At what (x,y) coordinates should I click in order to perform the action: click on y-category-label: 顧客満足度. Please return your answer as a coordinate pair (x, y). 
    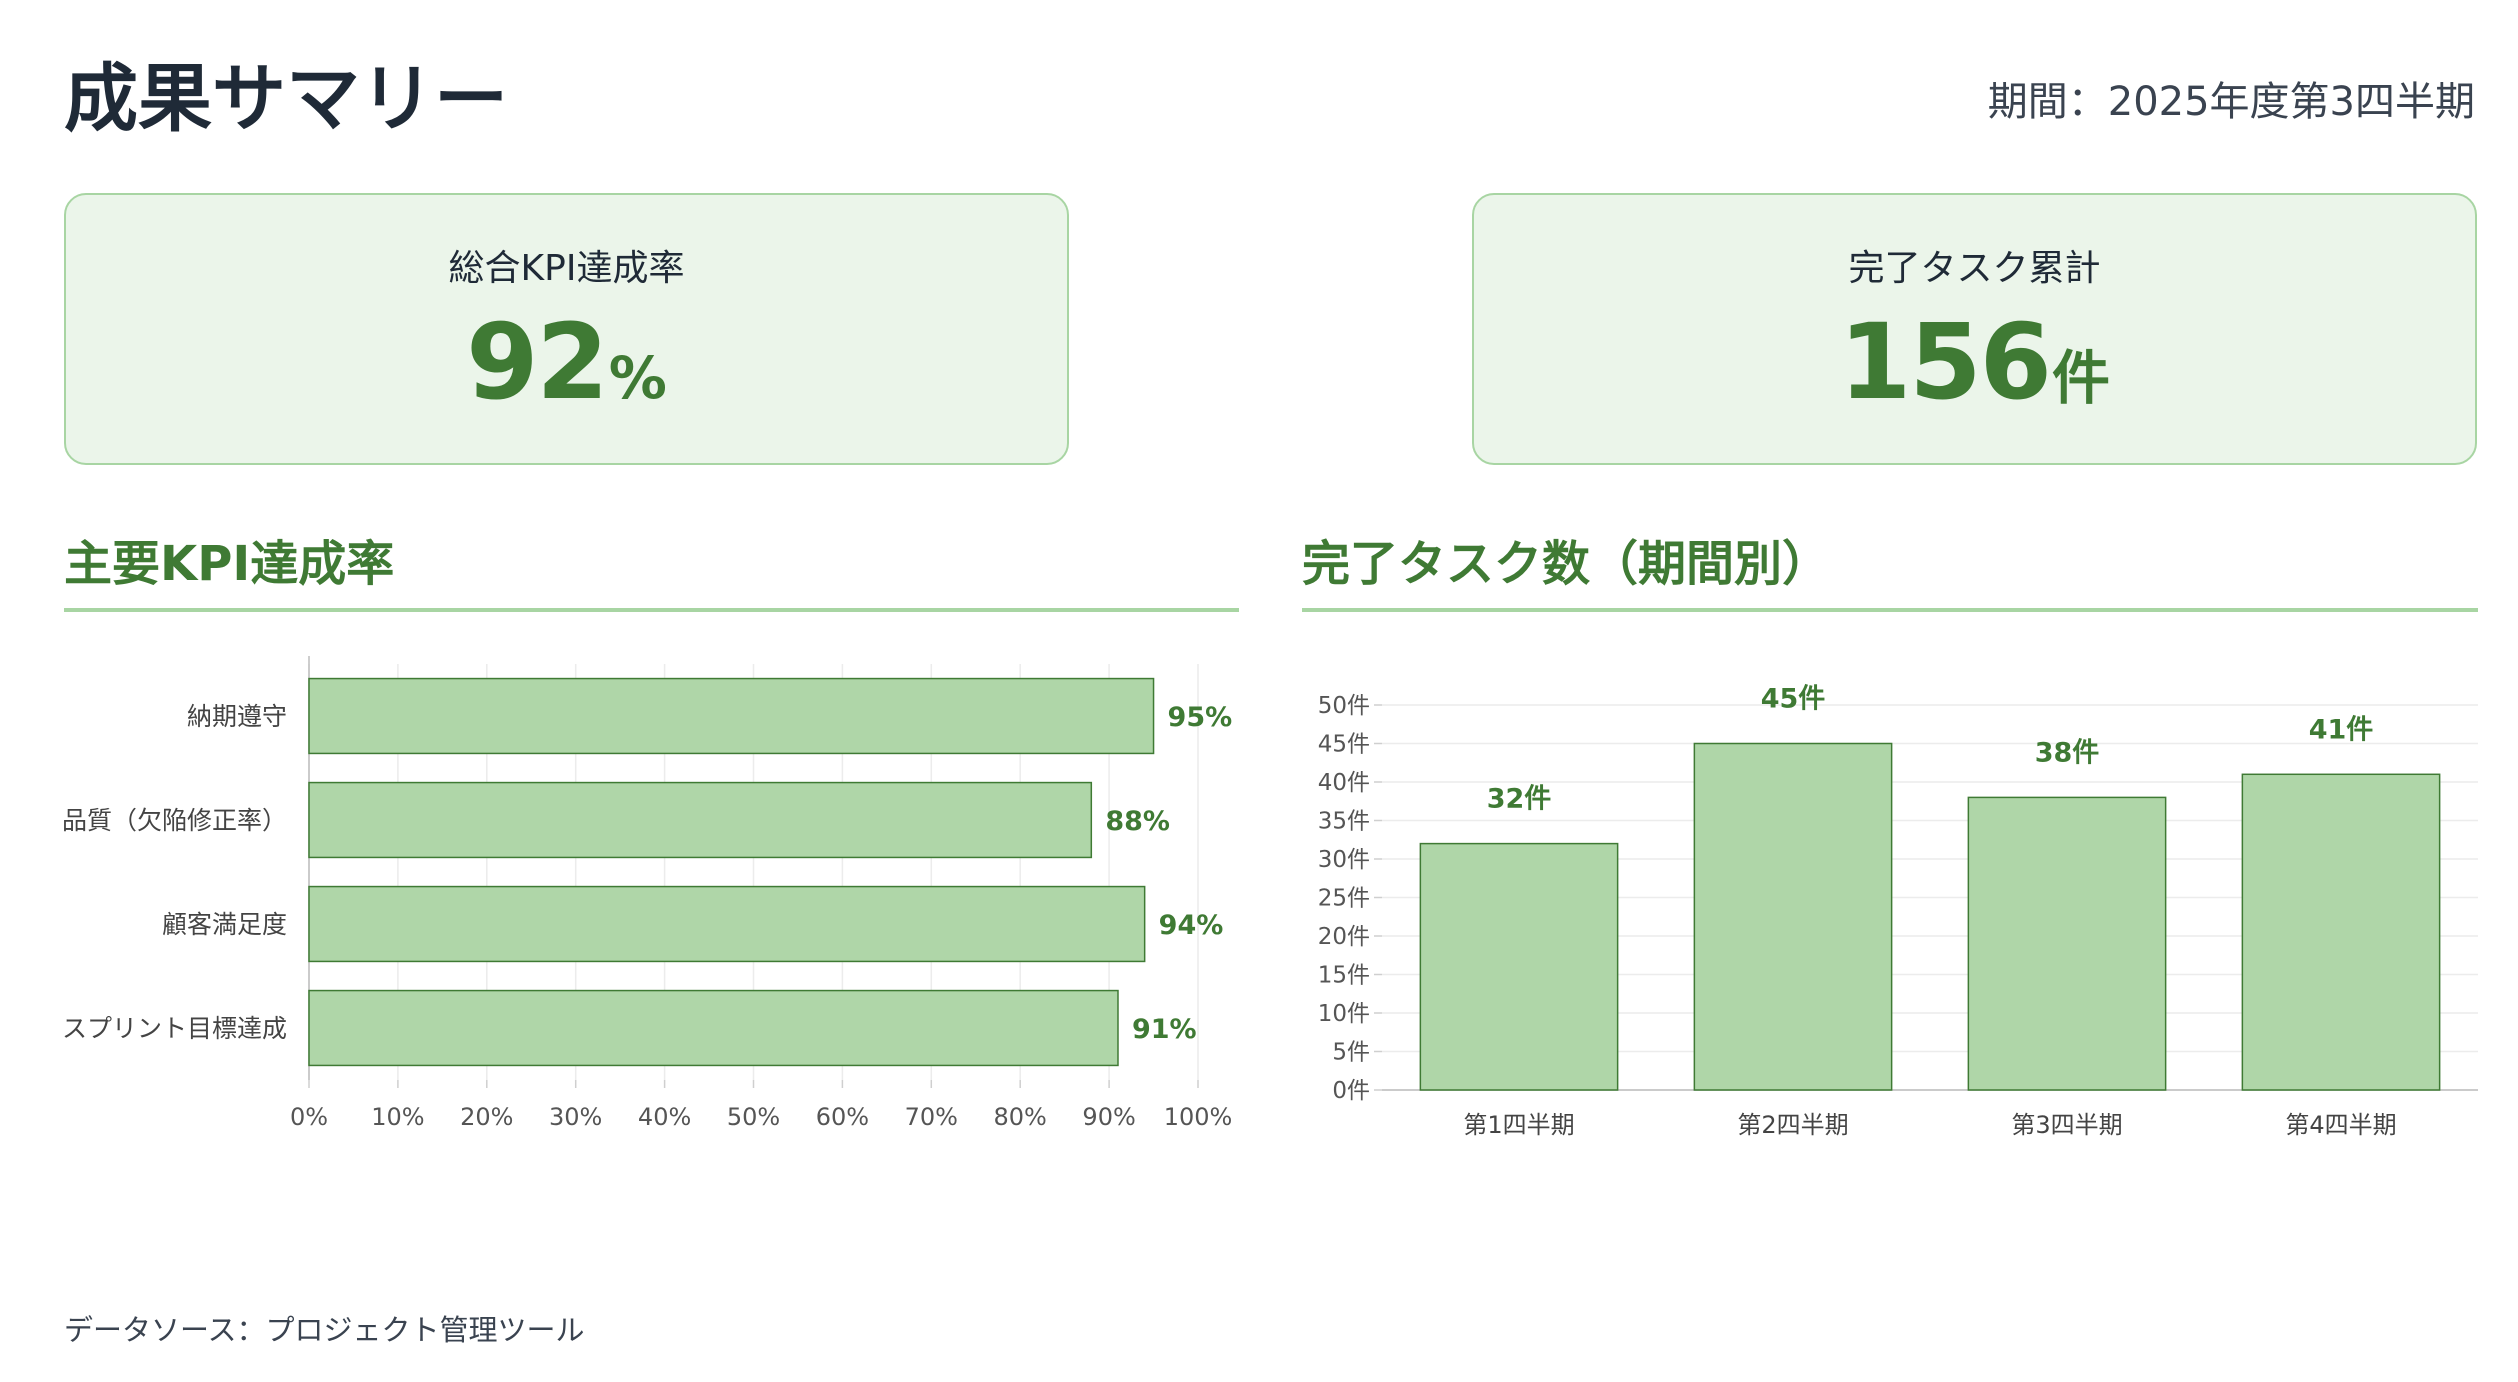
    Looking at the image, I should click on (224, 924).